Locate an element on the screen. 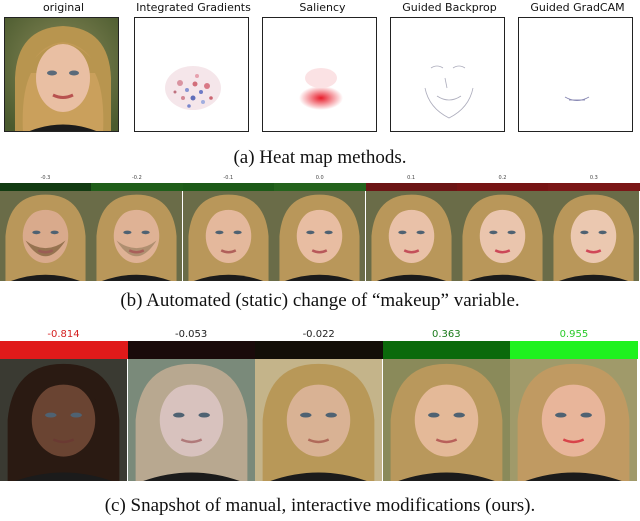  makeup-value-label: -0.2 is located at coordinates (137, 178).